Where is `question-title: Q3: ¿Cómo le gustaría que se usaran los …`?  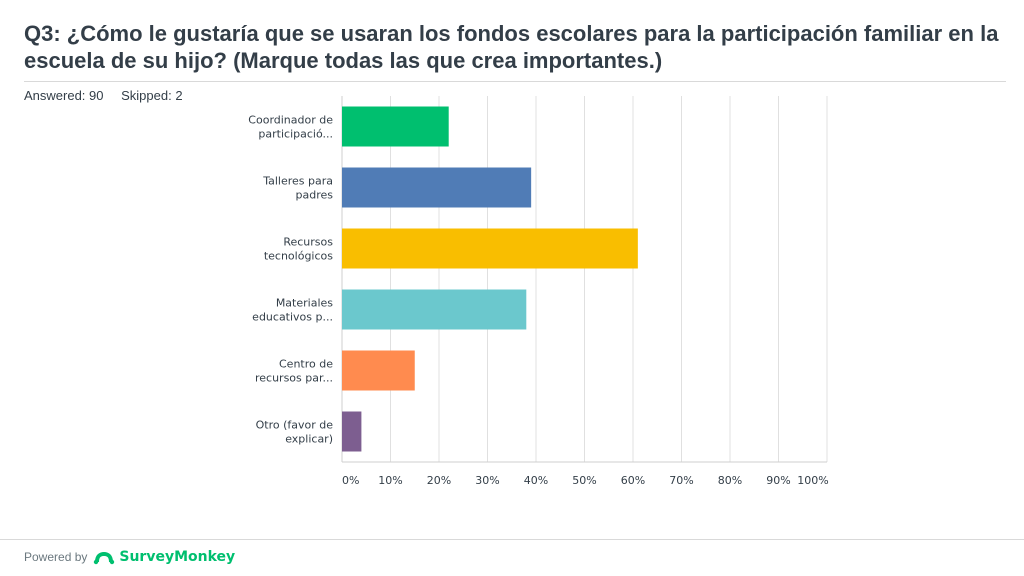 question-title: Q3: ¿Cómo le gustaría que se usaran los … is located at coordinates (511, 47).